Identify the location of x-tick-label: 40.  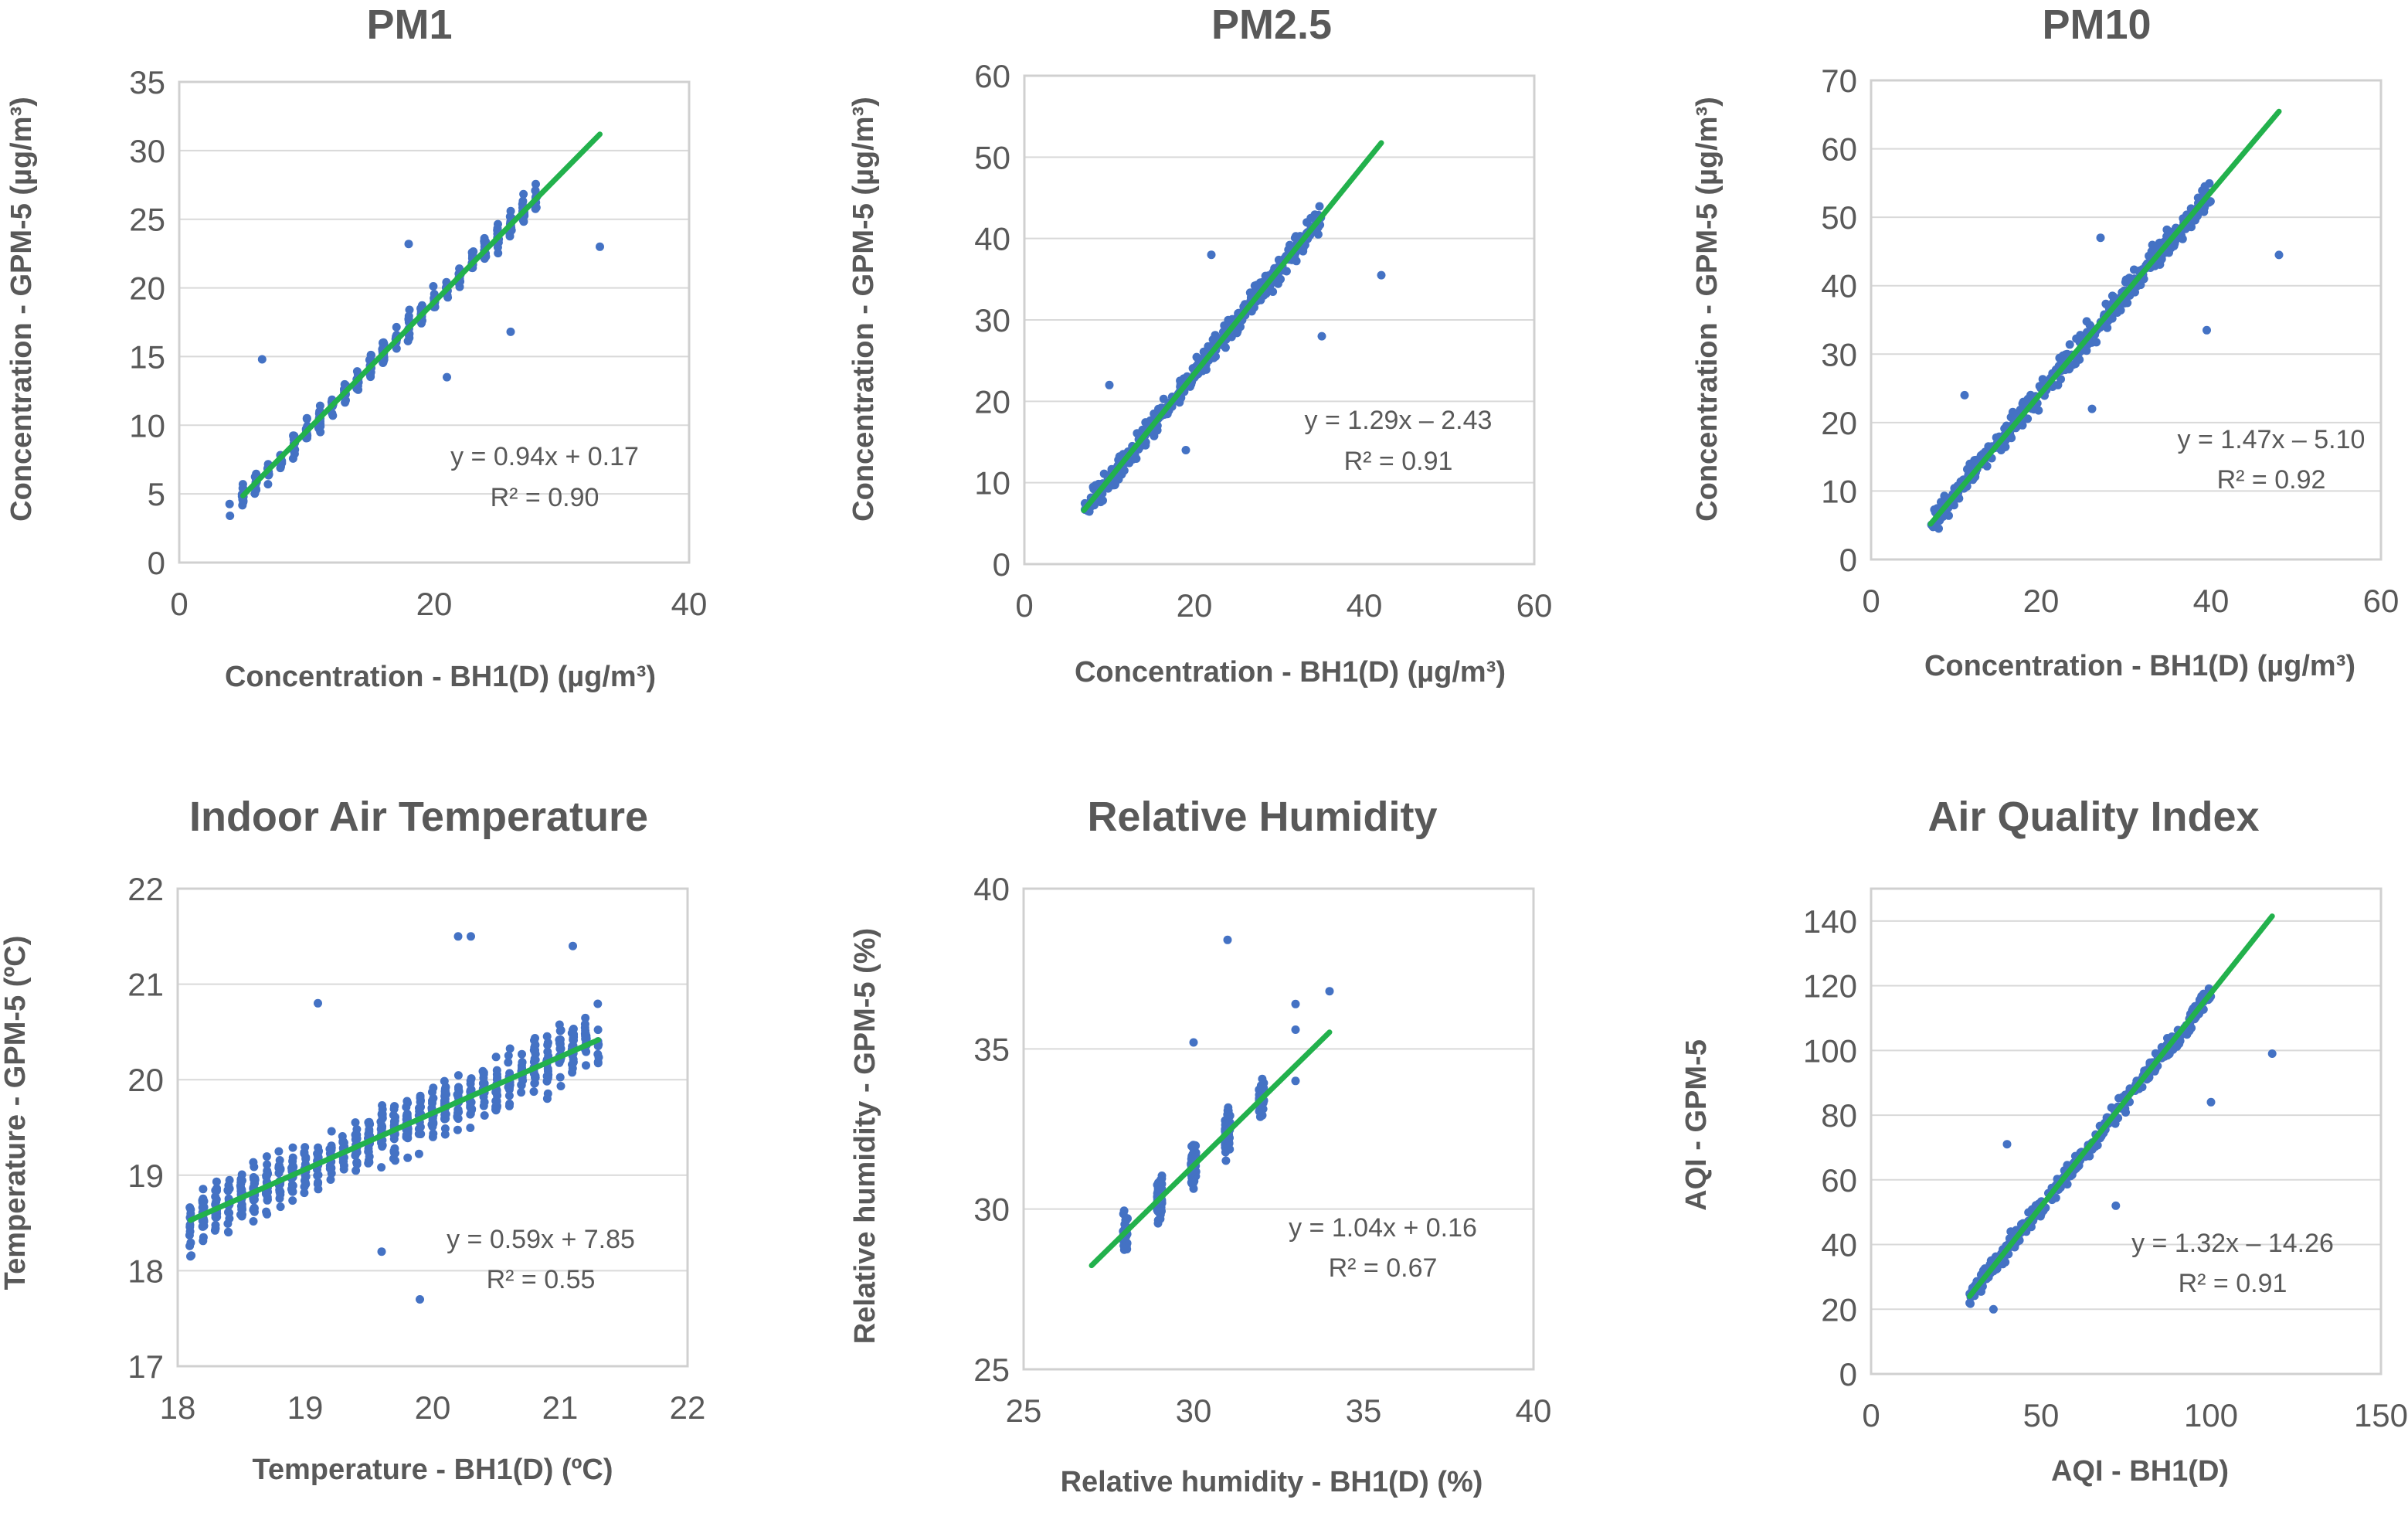
(1534, 1410).